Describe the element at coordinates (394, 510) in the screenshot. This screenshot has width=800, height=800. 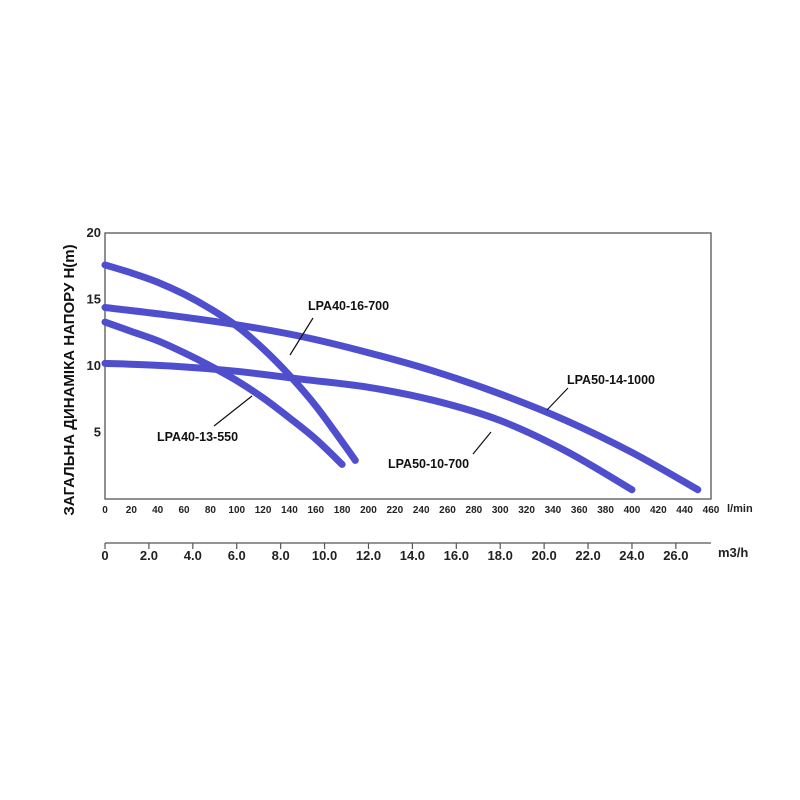
I see `x-tick-label: 220` at that location.